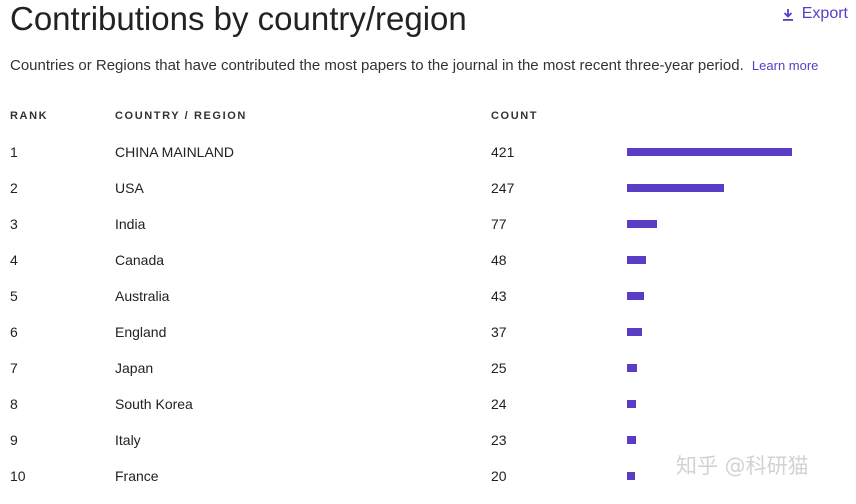  What do you see at coordinates (130, 224) in the screenshot?
I see `country-cell: India` at bounding box center [130, 224].